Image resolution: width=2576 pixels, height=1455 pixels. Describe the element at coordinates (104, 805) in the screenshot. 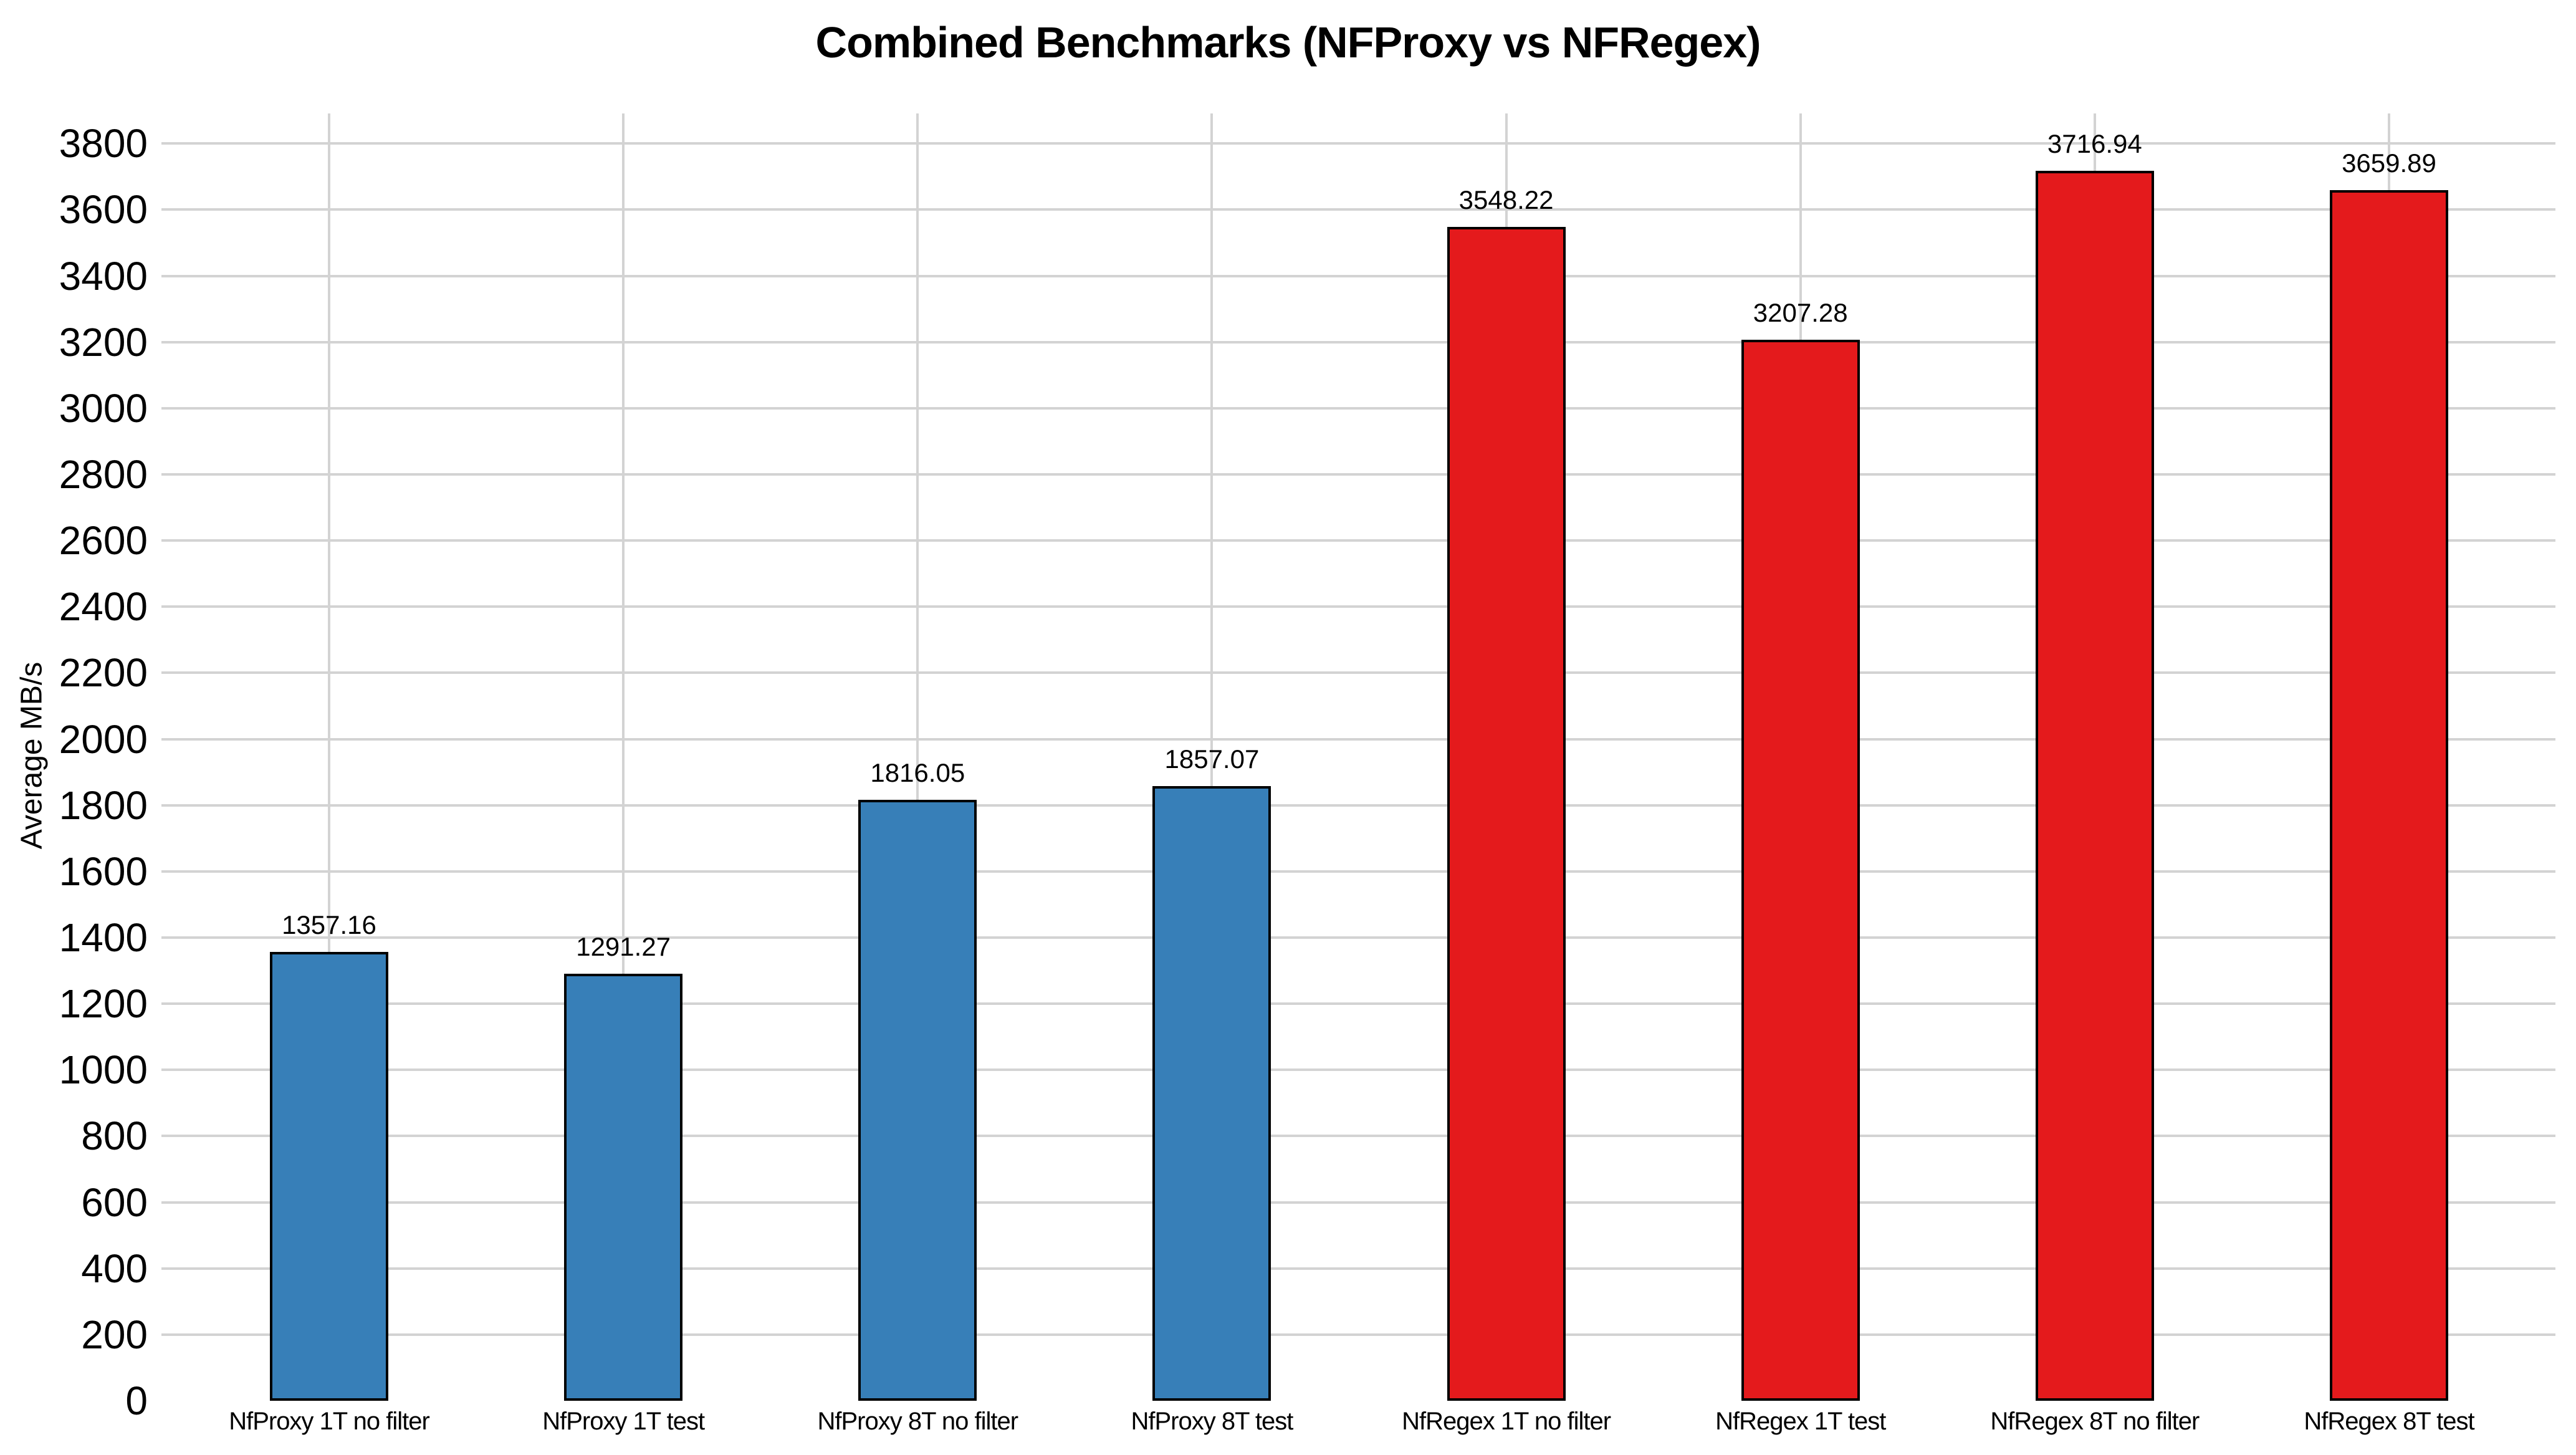

I see `y-tick-label: 1800` at that location.